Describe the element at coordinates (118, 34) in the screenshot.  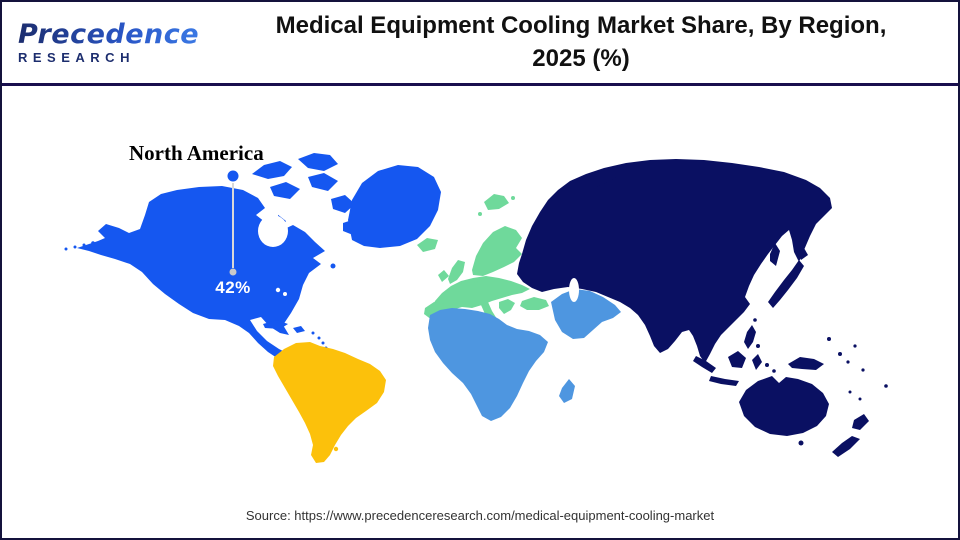
I see `brand-name: Precedence` at that location.